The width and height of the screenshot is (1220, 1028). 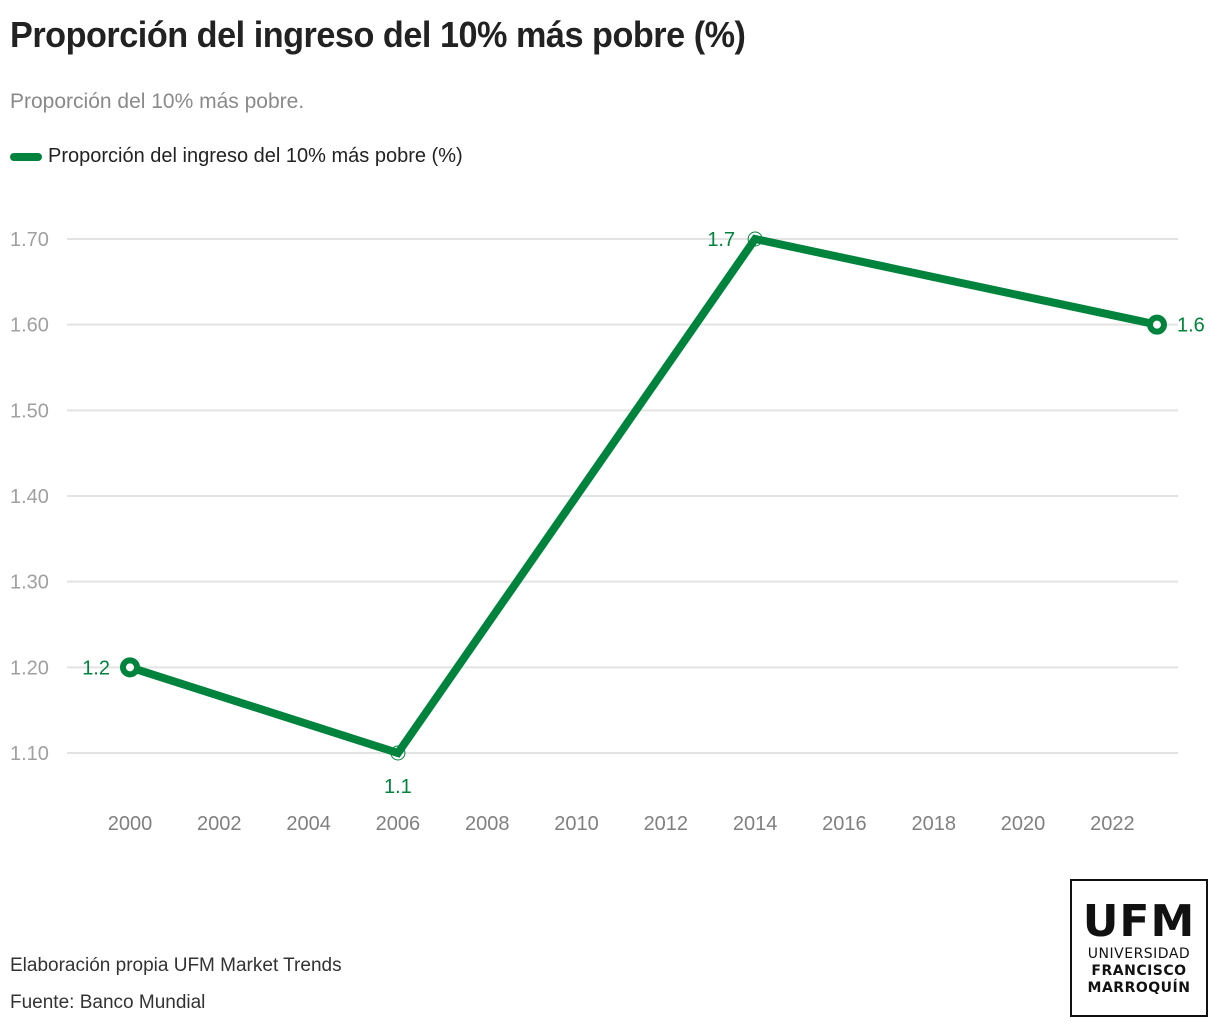 What do you see at coordinates (176, 965) in the screenshot?
I see `credit-note: Elaboración propia UFM Market Trends` at bounding box center [176, 965].